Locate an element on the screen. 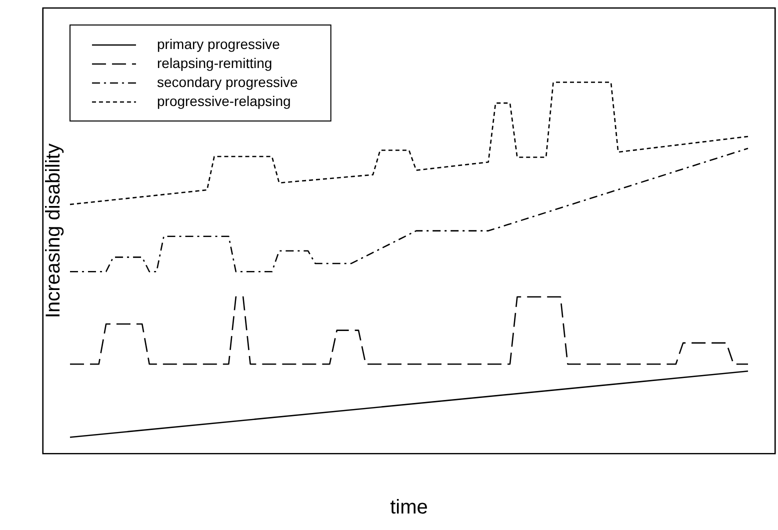 Image resolution: width=778 pixels, height=530 pixels. legend-label: primary progressive is located at coordinates (218, 44).